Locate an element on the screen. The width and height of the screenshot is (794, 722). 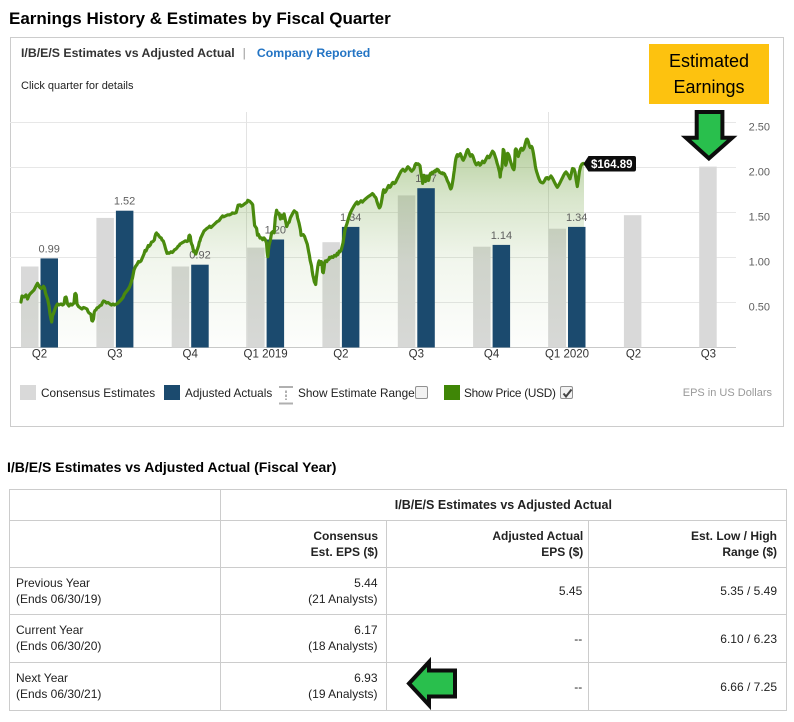
svg-text: $164.89 is located at coordinates (612, 165).